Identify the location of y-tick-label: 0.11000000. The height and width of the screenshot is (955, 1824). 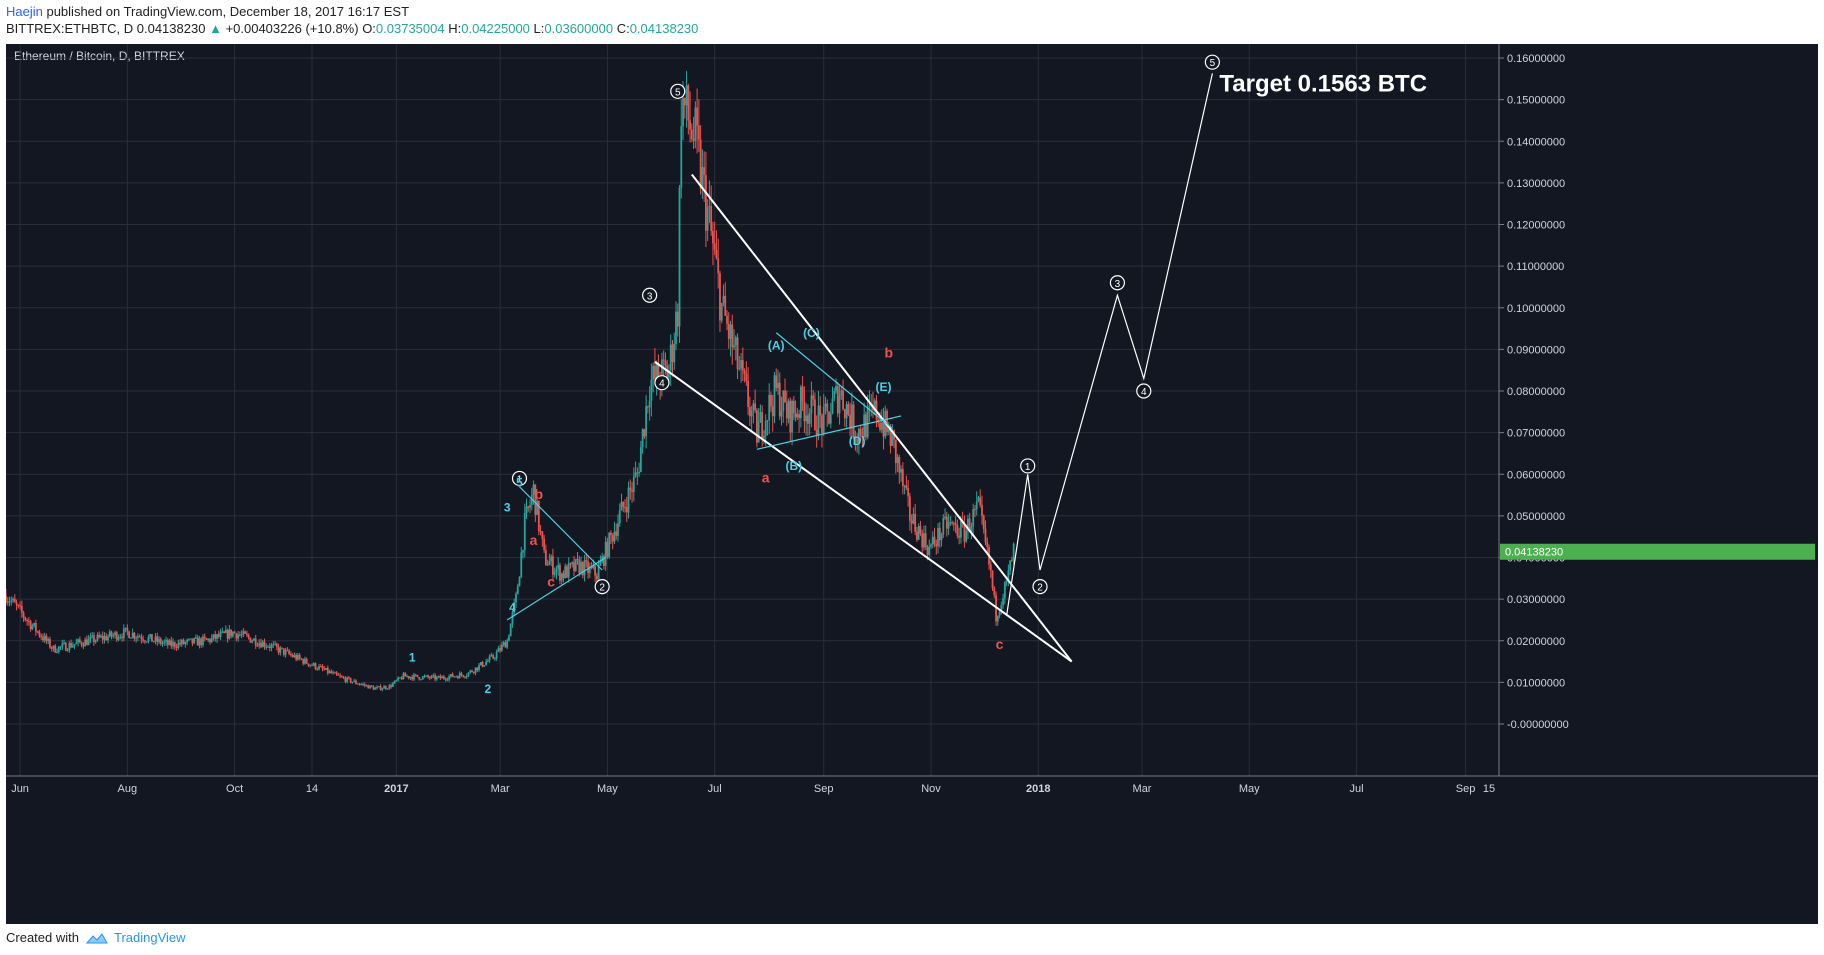
(1535, 267).